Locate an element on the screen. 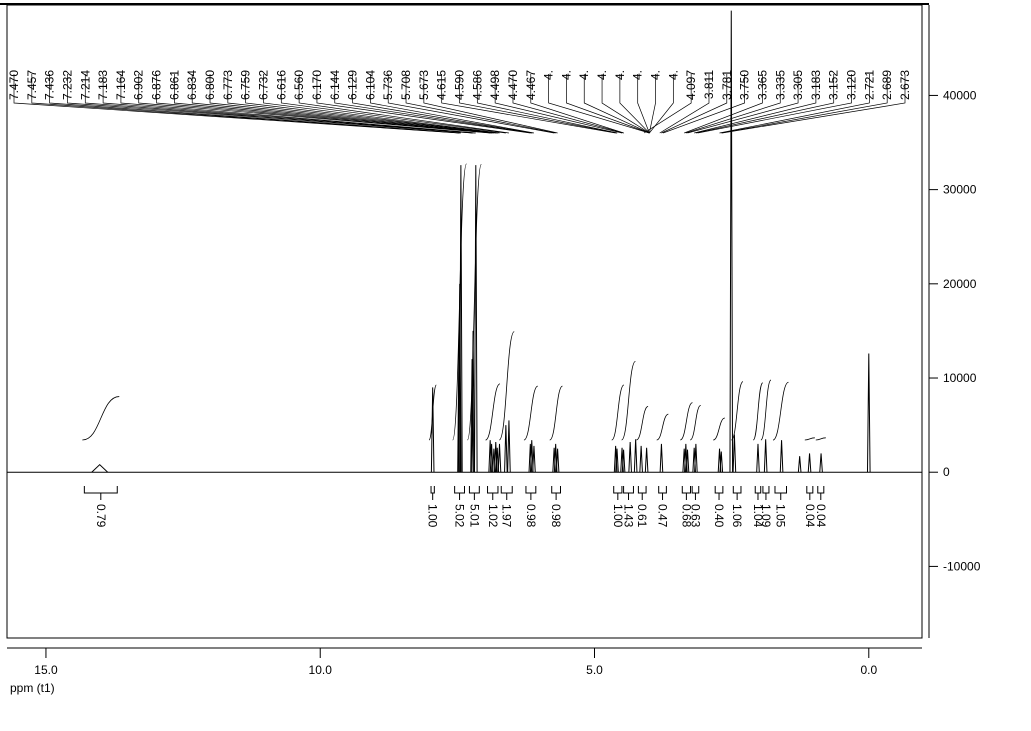  integral-label: 1.09 is located at coordinates (766, 516).